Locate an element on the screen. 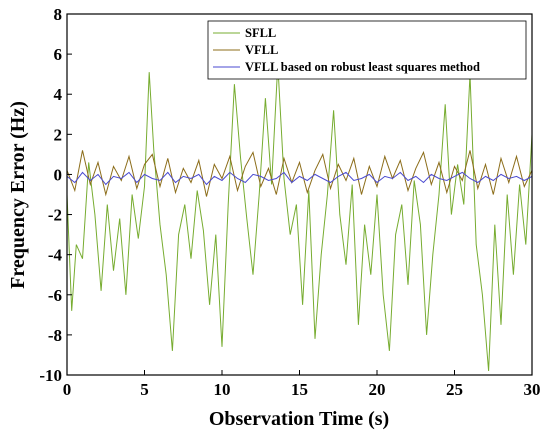  y-axis-label: Frequency Error (Hz) is located at coordinates (18, 195).